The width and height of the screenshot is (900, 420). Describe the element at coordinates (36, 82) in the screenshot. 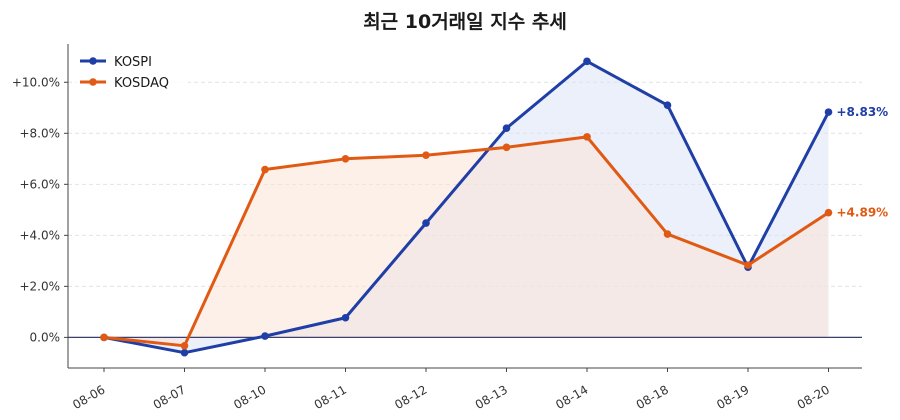

I see `y-tick-label: +10.0%` at that location.